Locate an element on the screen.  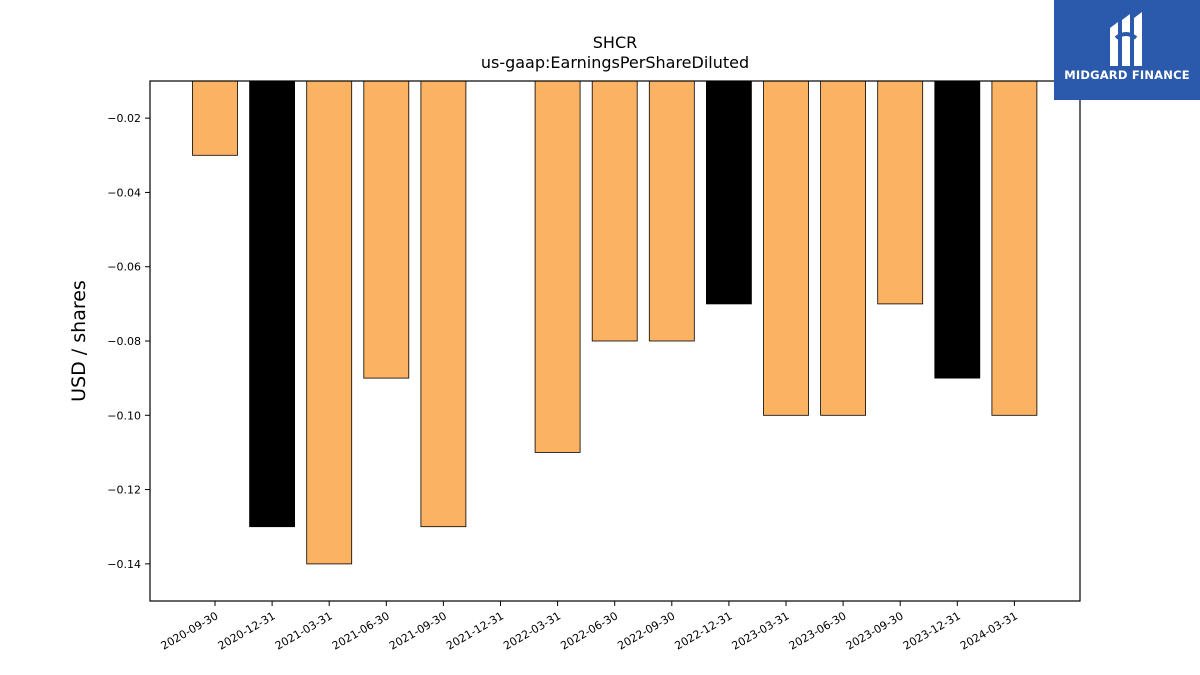
logo-mark-icon is located at coordinates (1126, 39).